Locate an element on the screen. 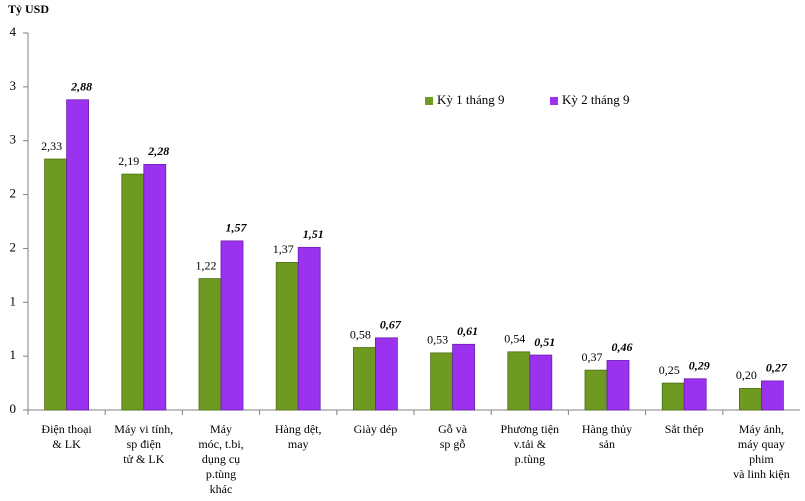 The image size is (805, 501). value-label: 2,88 is located at coordinates (81, 87).